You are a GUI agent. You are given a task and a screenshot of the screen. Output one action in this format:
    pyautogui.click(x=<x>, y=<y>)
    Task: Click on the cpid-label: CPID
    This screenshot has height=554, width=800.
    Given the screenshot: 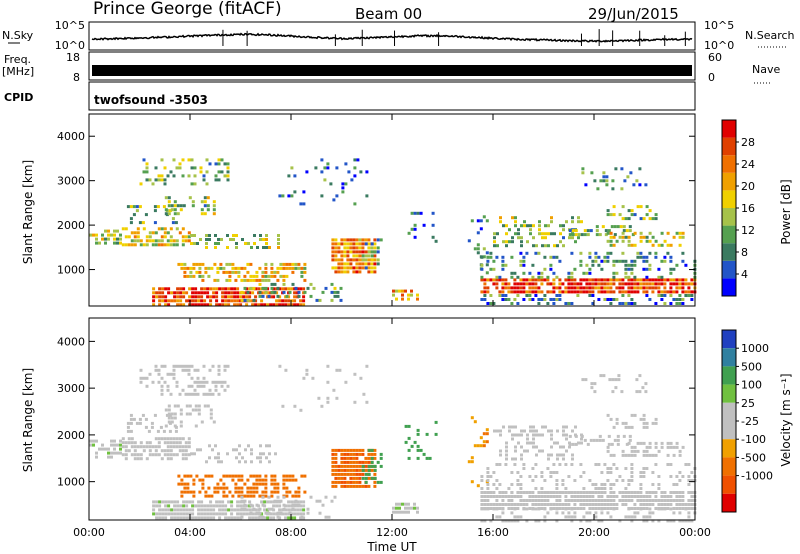 What is the action you would take?
    pyautogui.click(x=18, y=97)
    